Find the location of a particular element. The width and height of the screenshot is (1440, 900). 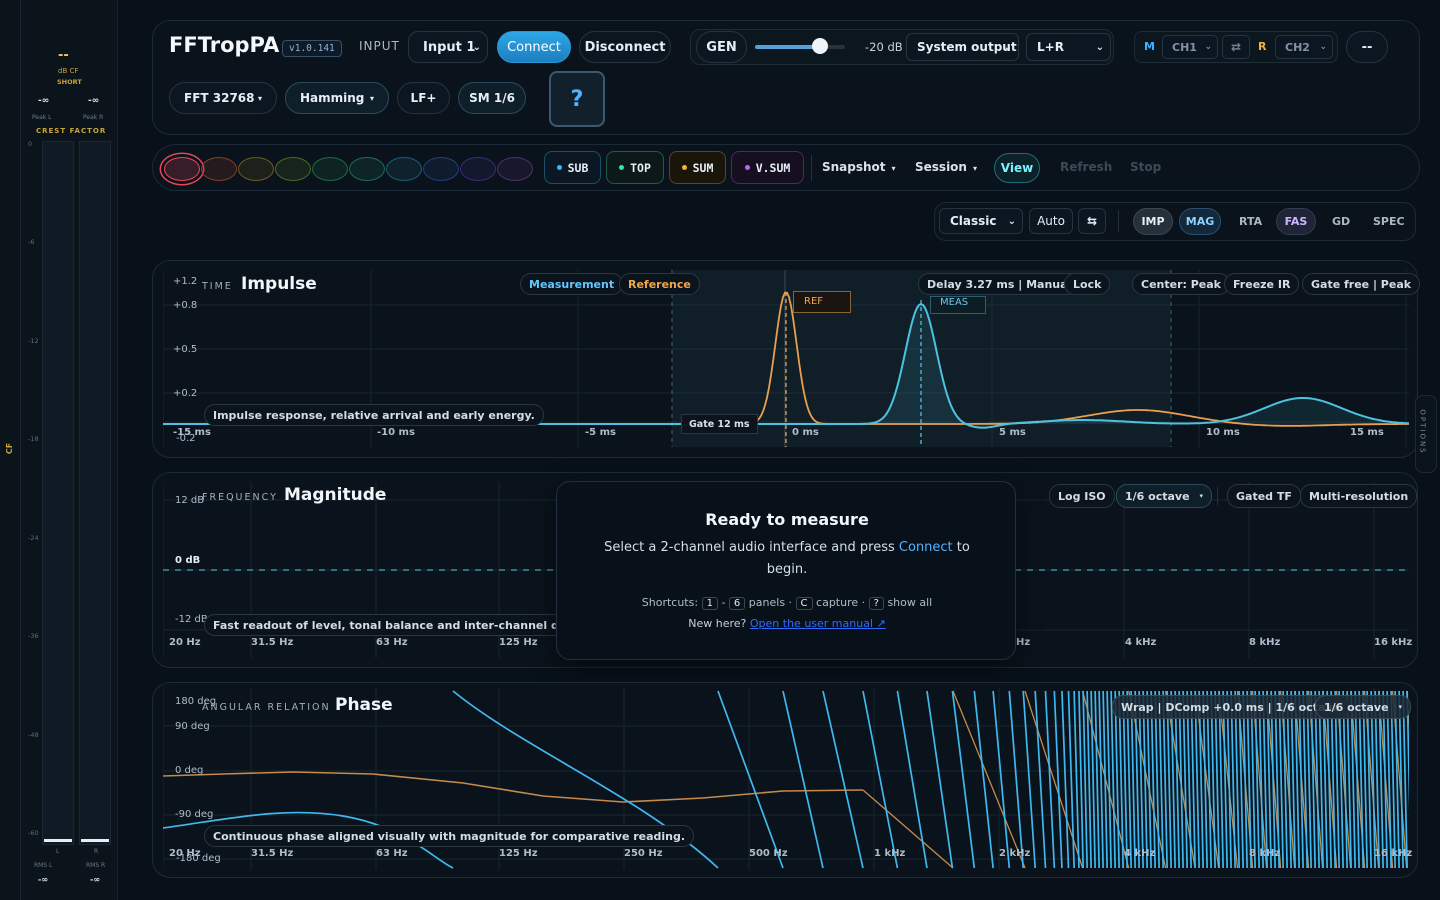

rms-r-label: RMS R is located at coordinates (96, 865).